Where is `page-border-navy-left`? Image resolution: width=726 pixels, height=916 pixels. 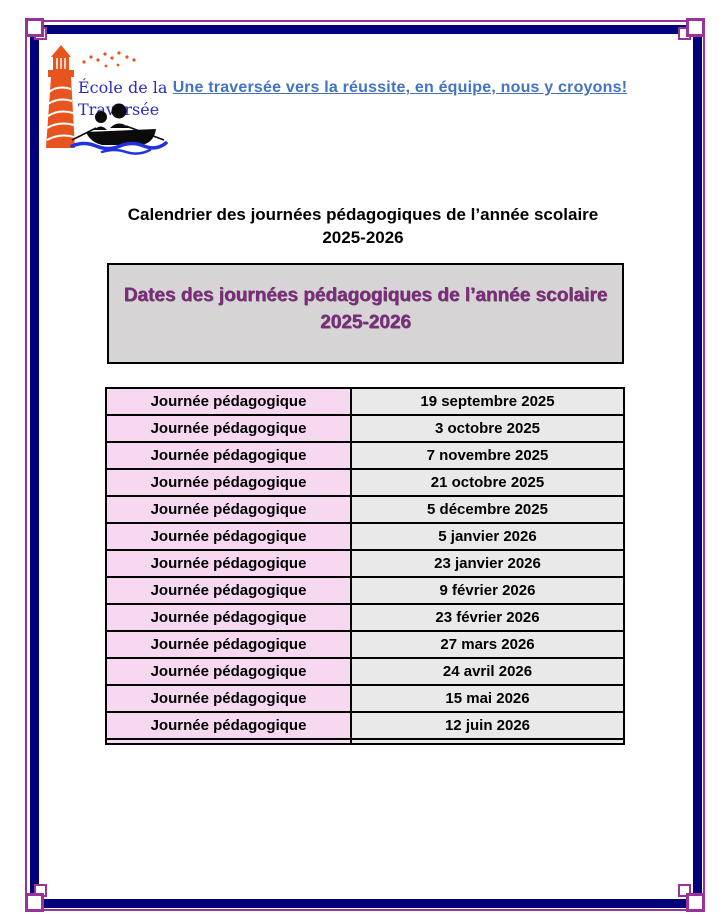 page-border-navy-left is located at coordinates (34, 465).